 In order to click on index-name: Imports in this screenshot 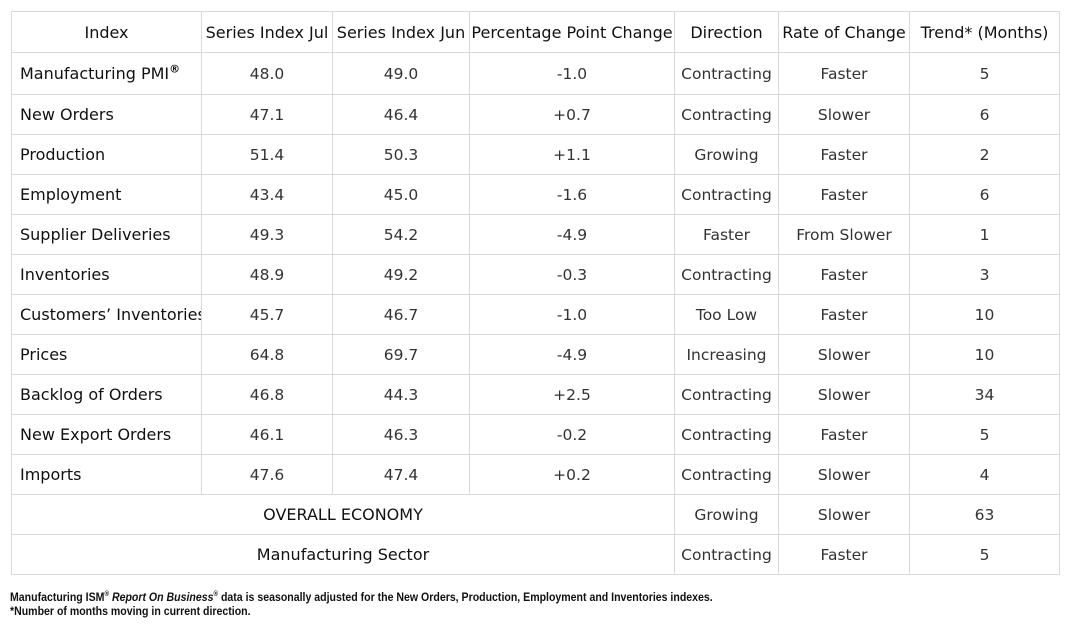, I will do `click(51, 474)`.